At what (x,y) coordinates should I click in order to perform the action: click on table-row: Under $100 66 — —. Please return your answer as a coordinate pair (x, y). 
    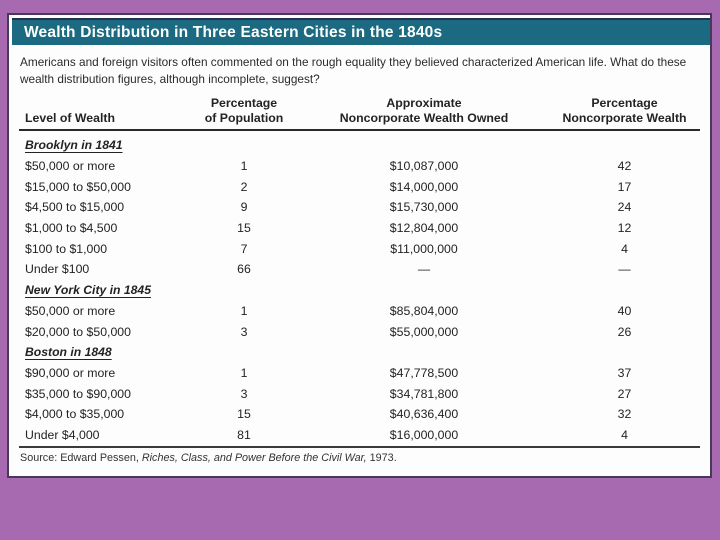
    Looking at the image, I should click on (359, 269).